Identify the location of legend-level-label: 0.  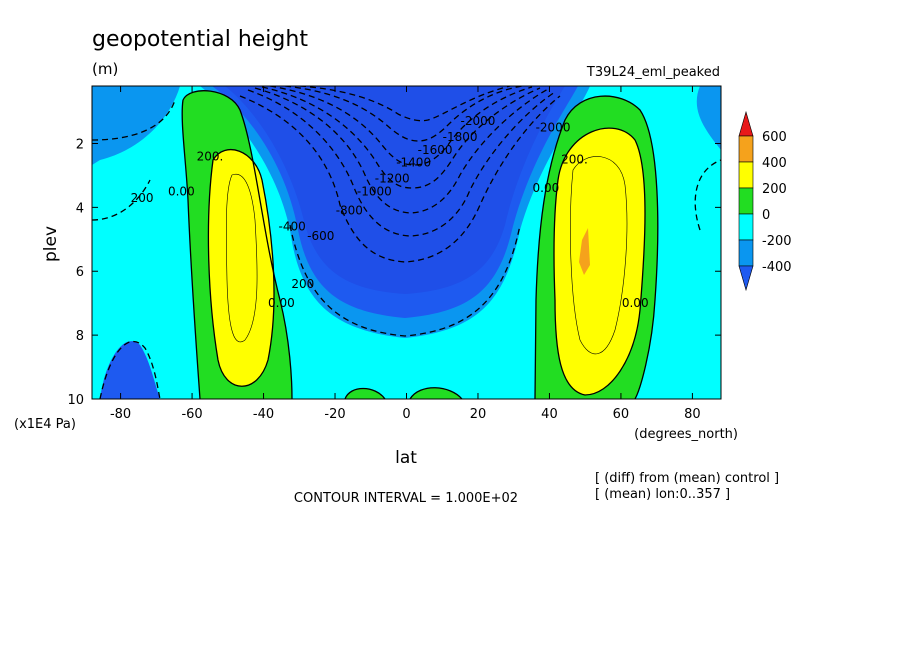
(766, 215).